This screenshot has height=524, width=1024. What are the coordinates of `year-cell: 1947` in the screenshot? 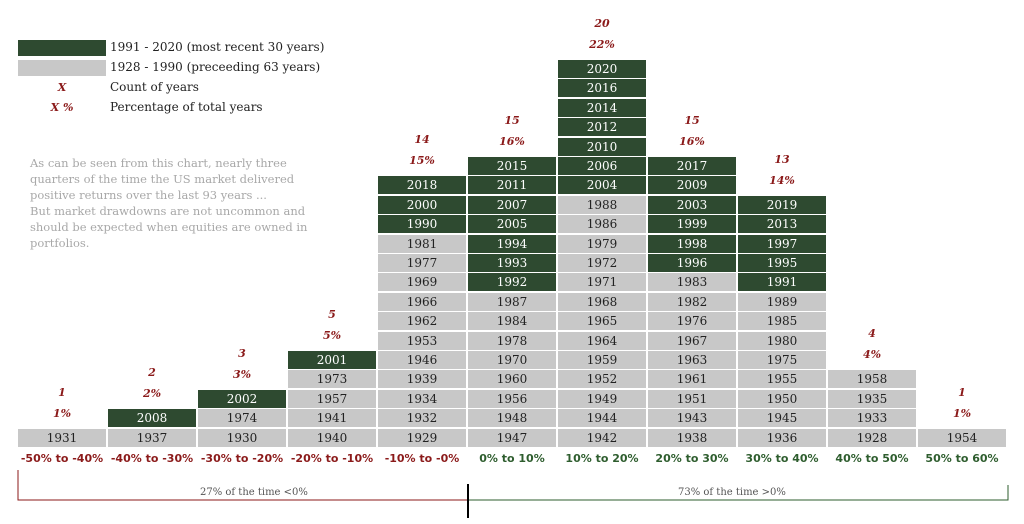 It's located at (512, 437).